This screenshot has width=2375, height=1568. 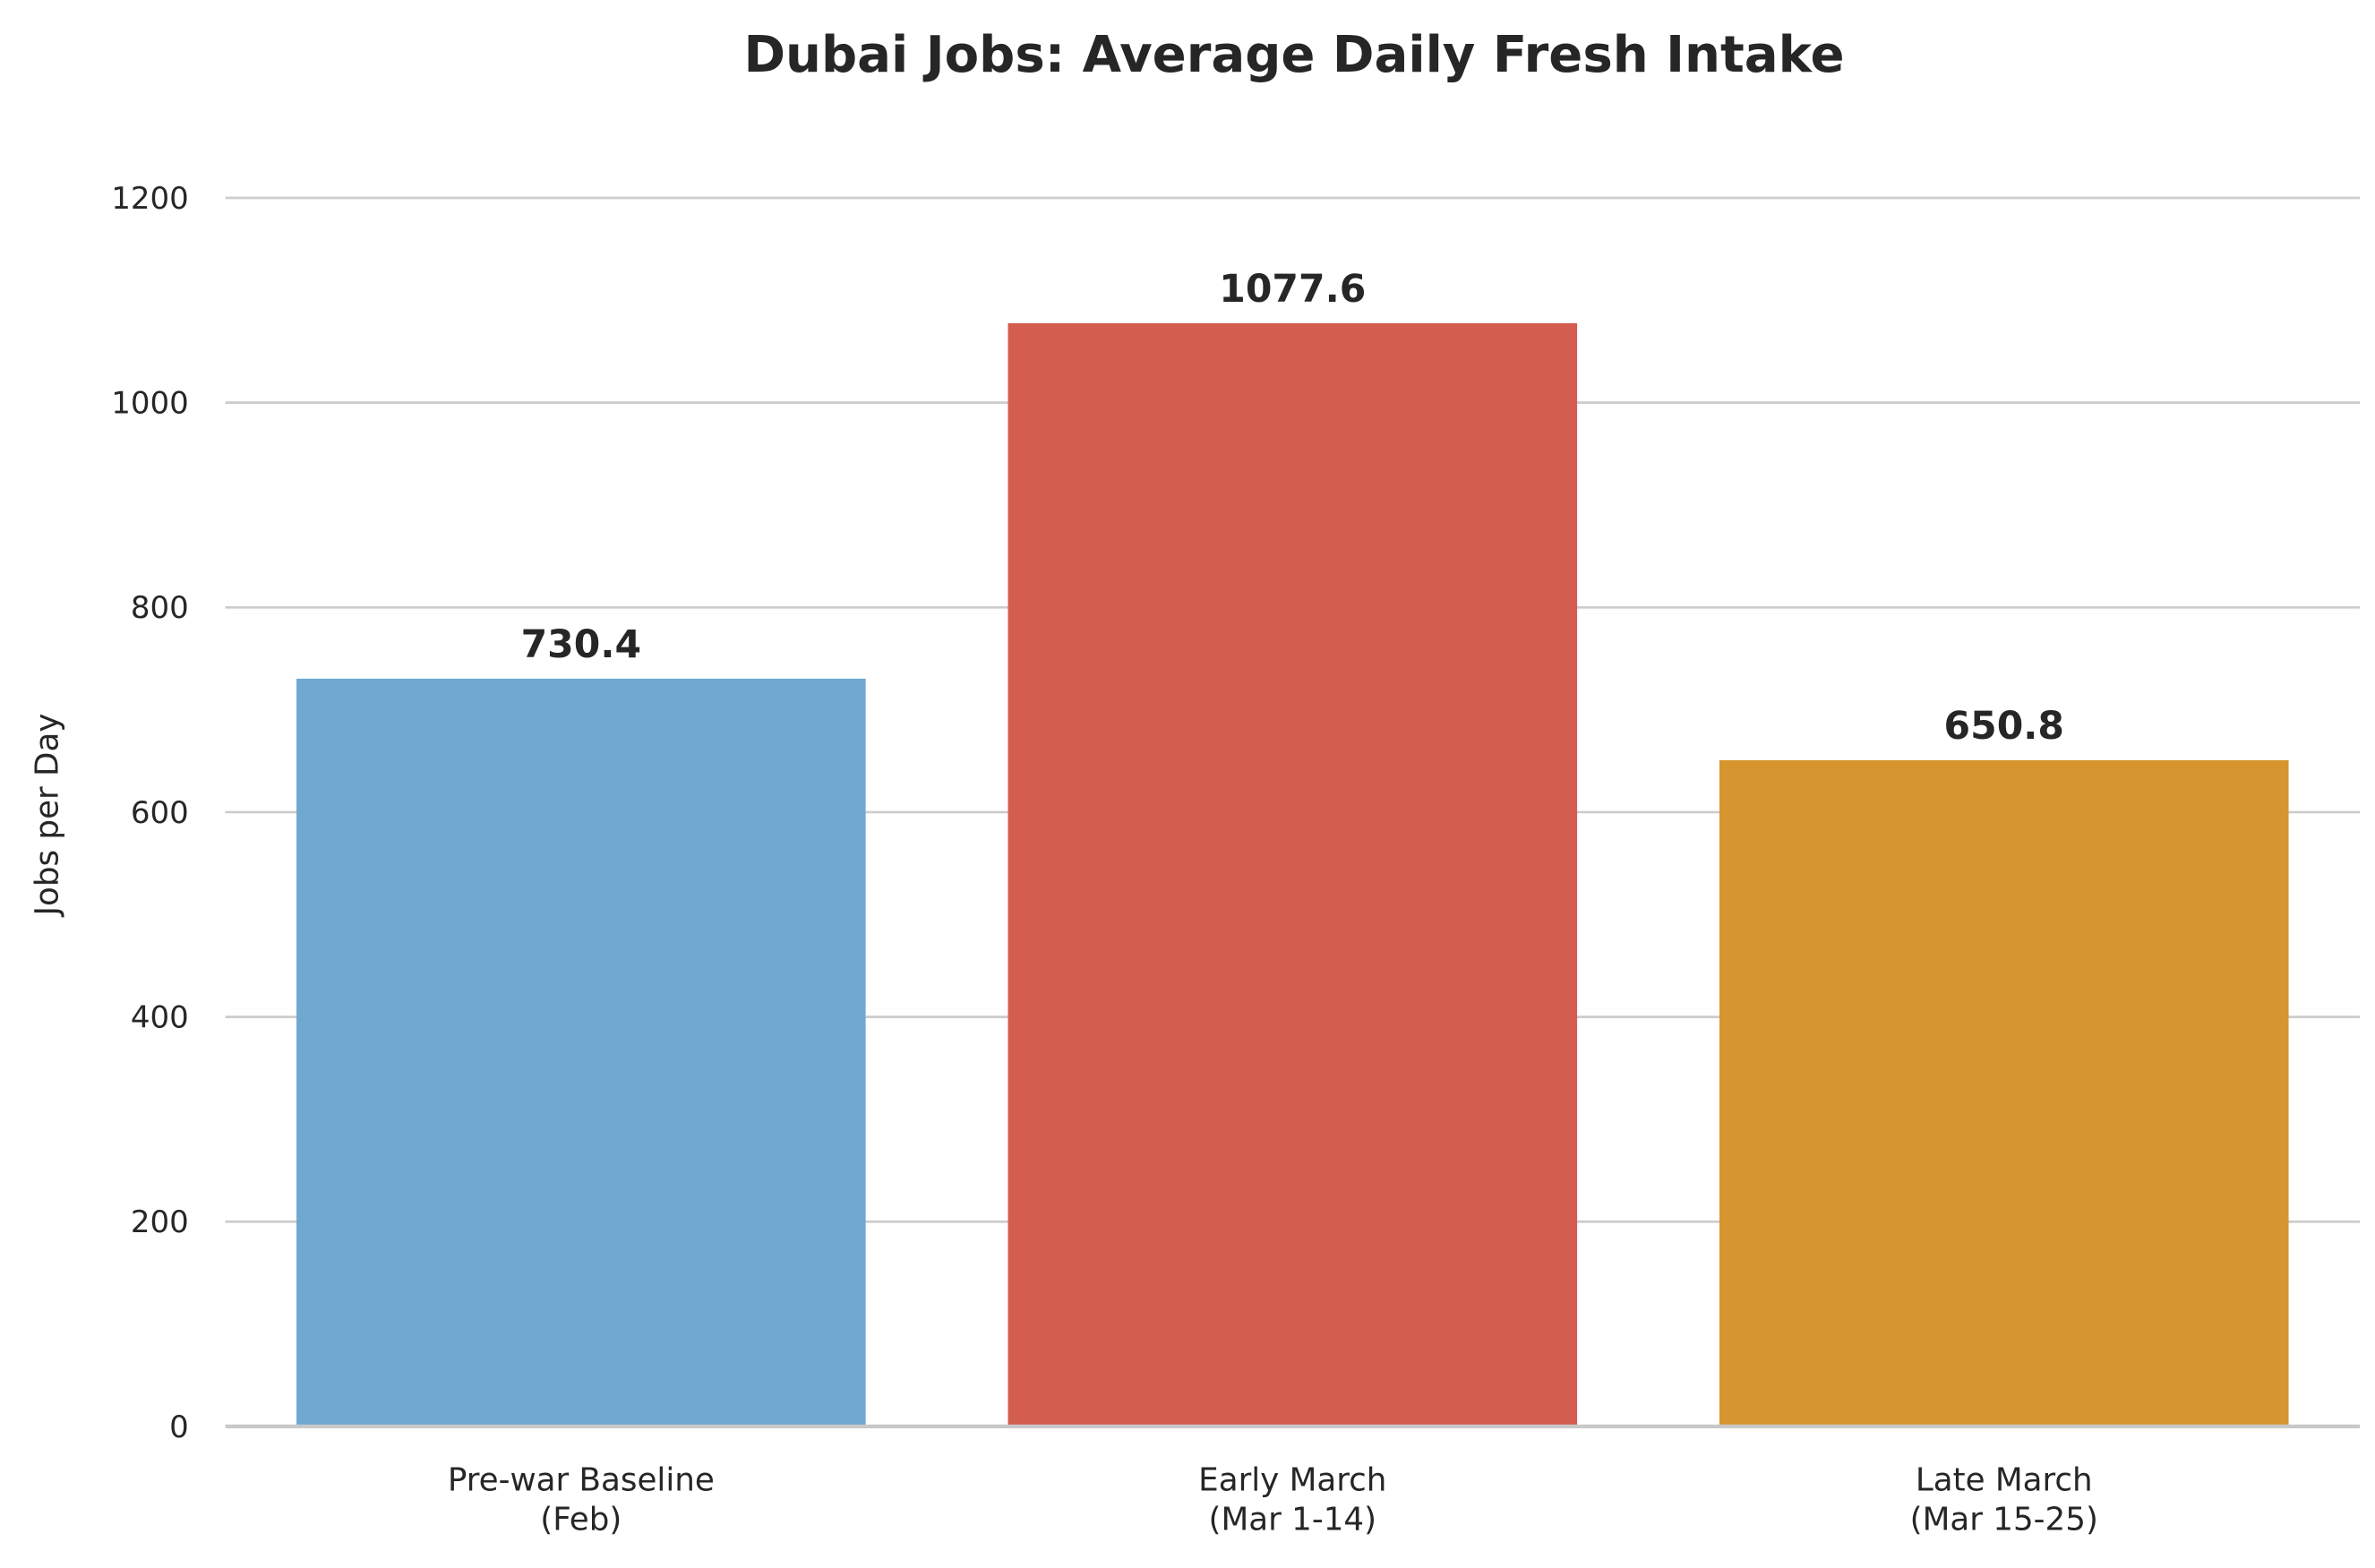 I want to click on bar-value-label: 1077.6, so click(x=1293, y=290).